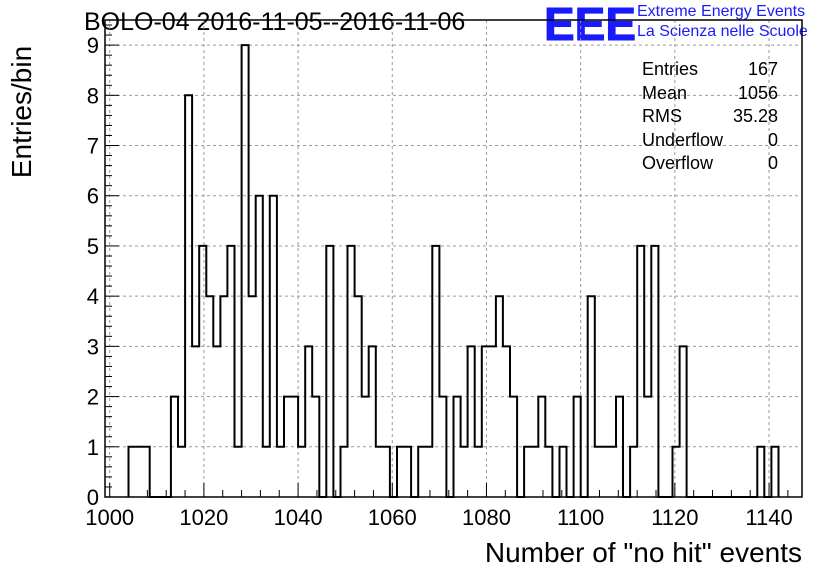 The image size is (836, 572). Describe the element at coordinates (93, 447) in the screenshot. I see `y-tick-label: 1` at that location.